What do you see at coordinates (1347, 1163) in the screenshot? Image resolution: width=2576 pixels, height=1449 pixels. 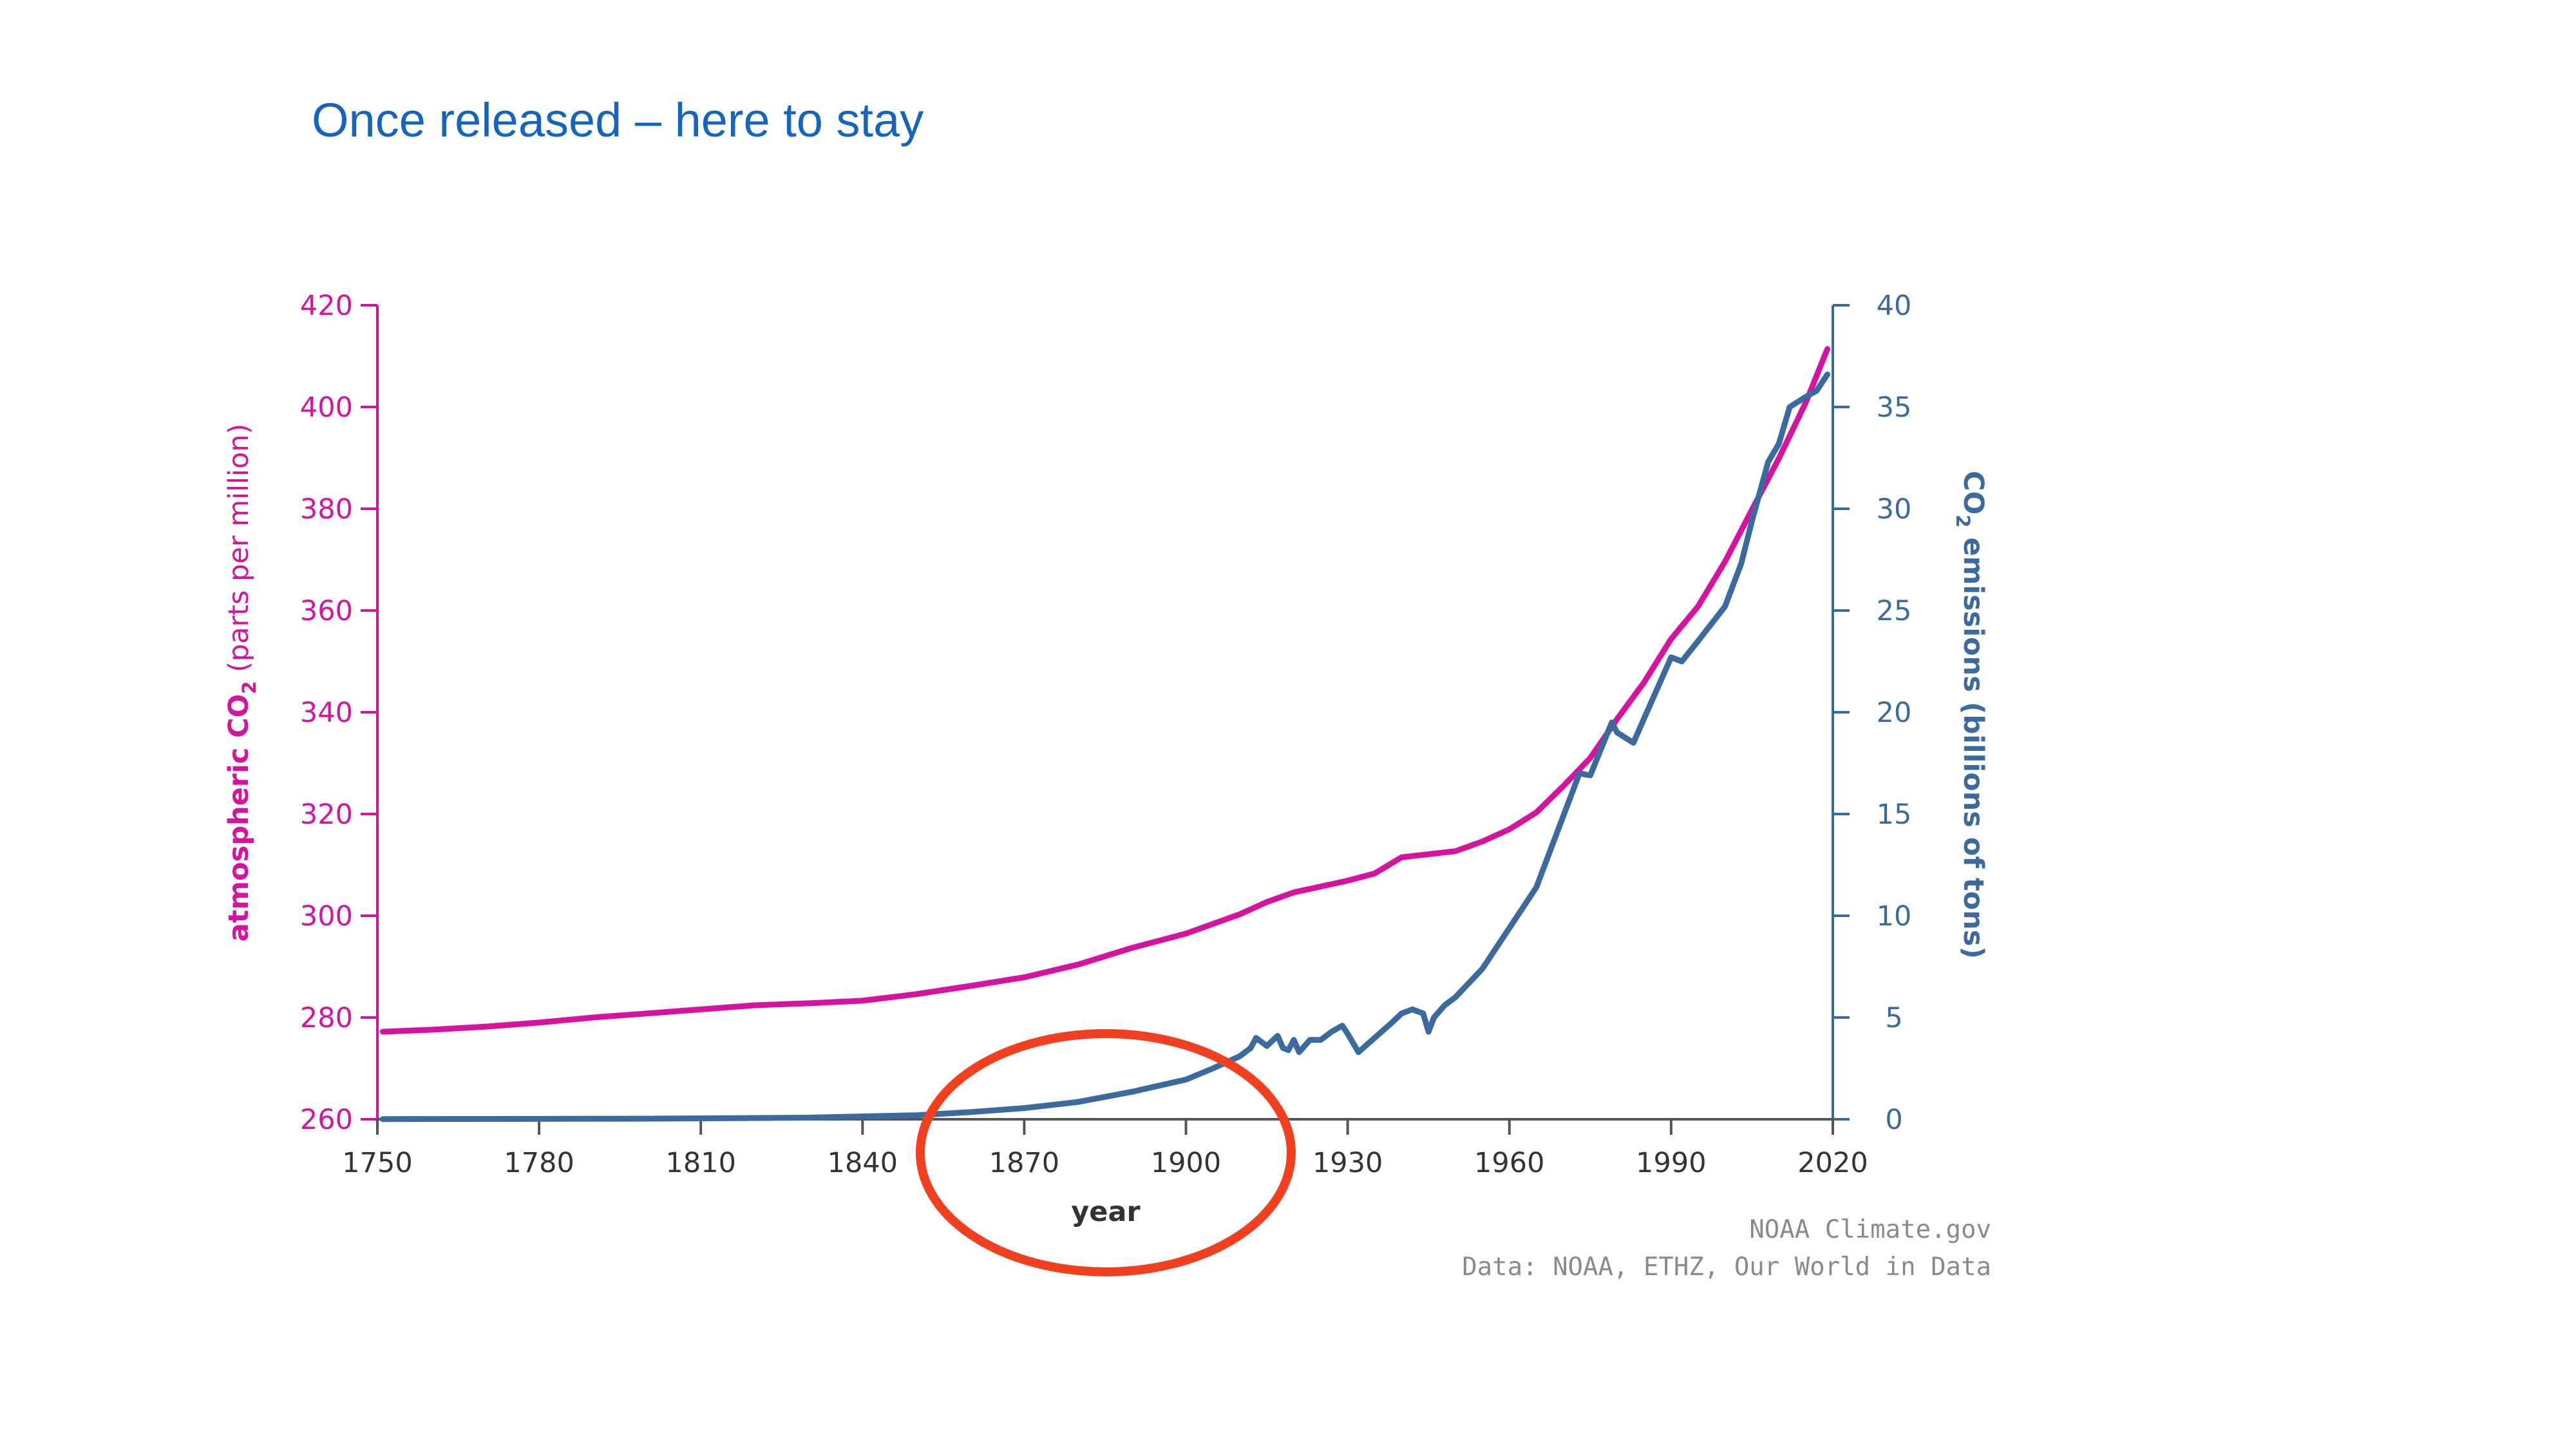 I see `x-tick-label: 1930` at bounding box center [1347, 1163].